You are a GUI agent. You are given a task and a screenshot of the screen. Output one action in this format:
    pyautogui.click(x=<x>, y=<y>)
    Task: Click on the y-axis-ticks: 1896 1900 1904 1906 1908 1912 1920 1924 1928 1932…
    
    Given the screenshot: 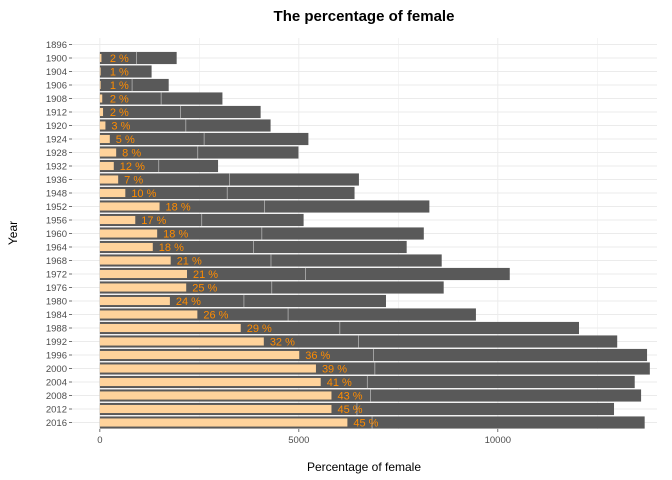 What is the action you would take?
    pyautogui.click(x=59, y=234)
    